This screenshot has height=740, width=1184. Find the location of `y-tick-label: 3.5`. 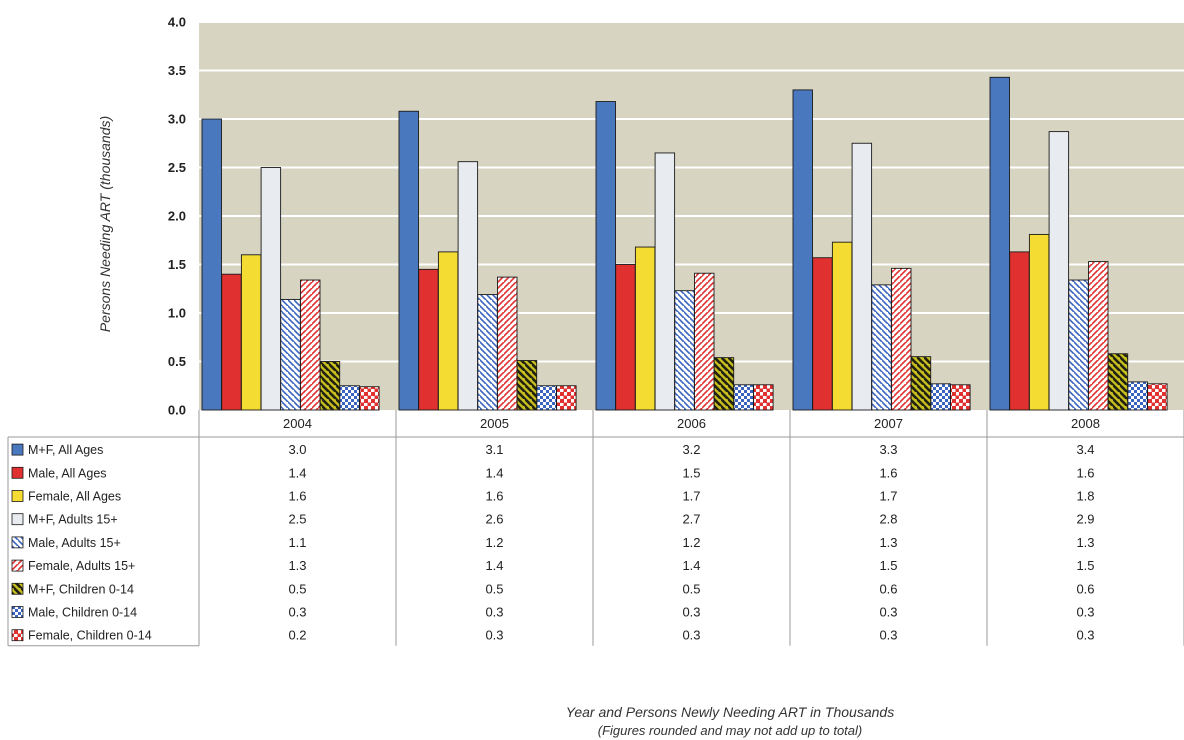

y-tick-label: 3.5 is located at coordinates (177, 70).